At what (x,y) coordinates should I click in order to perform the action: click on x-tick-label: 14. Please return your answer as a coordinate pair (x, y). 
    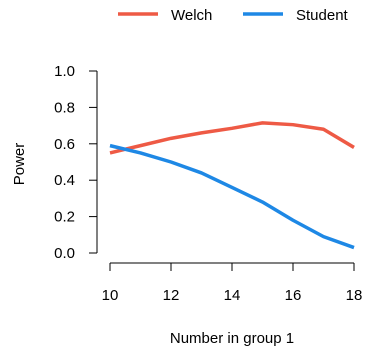
    Looking at the image, I should click on (232, 295).